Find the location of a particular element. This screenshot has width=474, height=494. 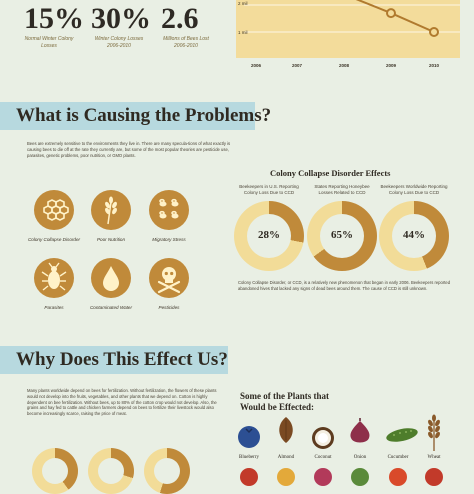

bee-loss-line-chart: 2 mil 1 mil 2006 2007 2008 2009 2010 is located at coordinates (348, 36).